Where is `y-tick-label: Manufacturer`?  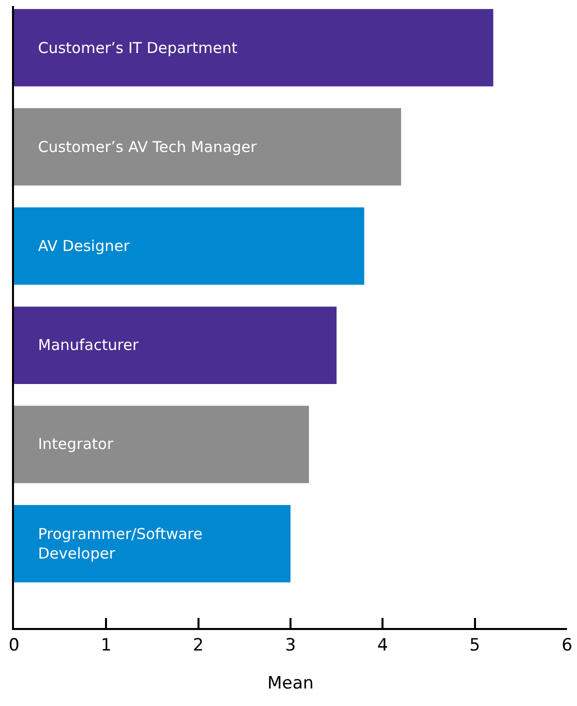 y-tick-label: Manufacturer is located at coordinates (89, 345).